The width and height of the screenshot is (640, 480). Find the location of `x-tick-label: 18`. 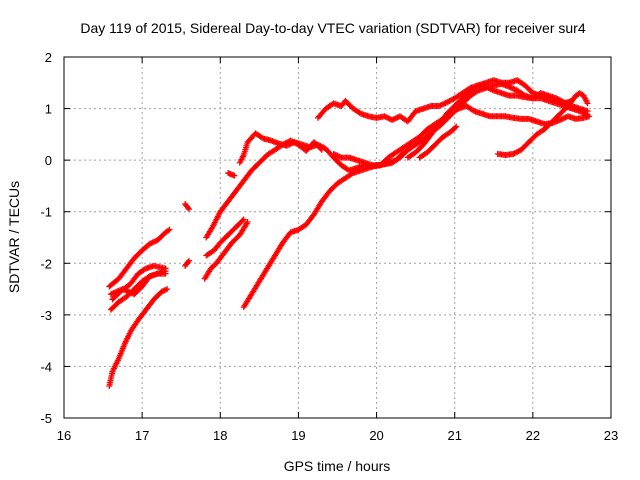

x-tick-label: 18 is located at coordinates (220, 435).